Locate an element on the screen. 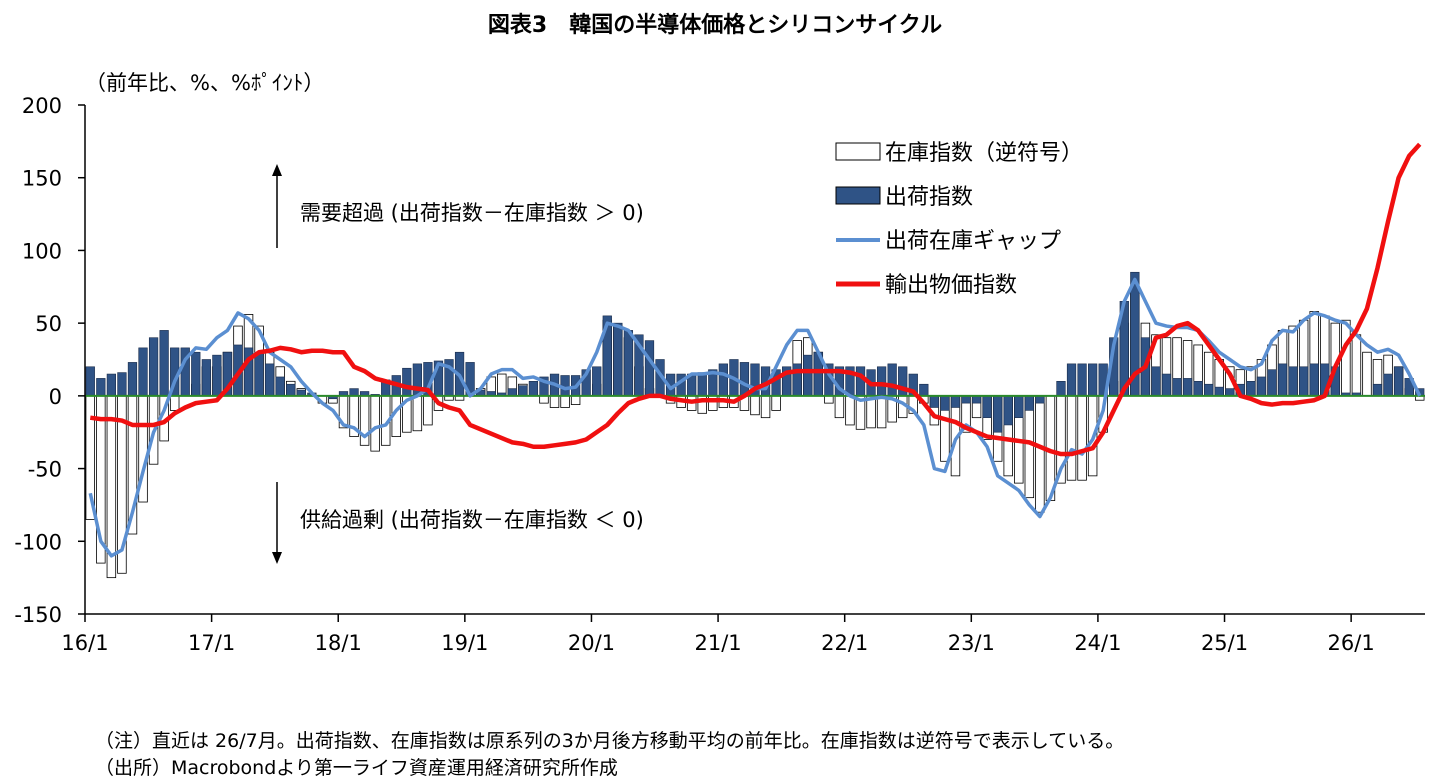 The width and height of the screenshot is (1431, 781). legend-swatch-inventory is located at coordinates (858, 151).